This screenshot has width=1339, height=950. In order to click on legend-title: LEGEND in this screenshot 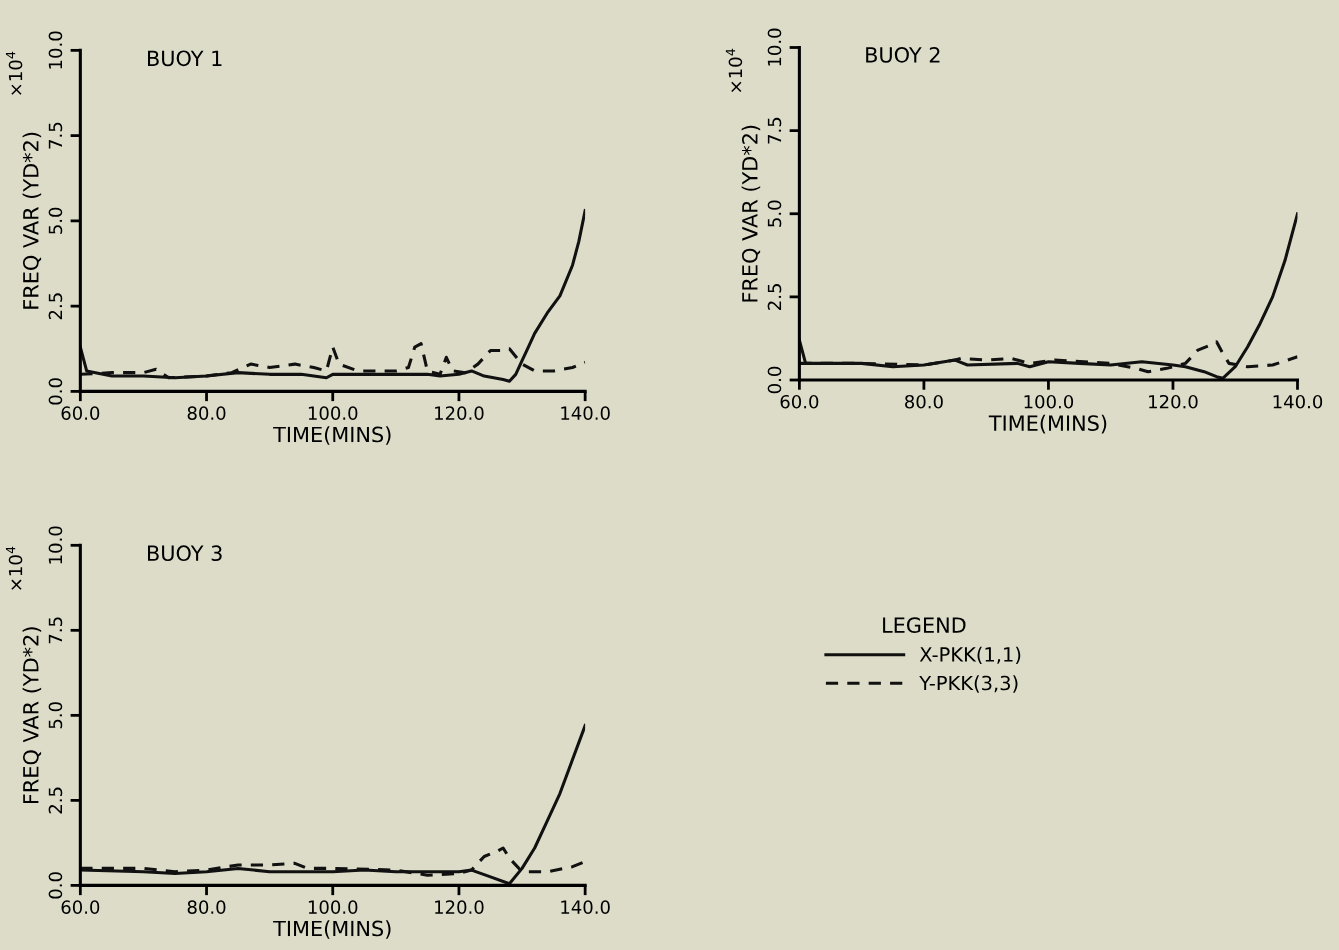, I will do `click(924, 625)`.